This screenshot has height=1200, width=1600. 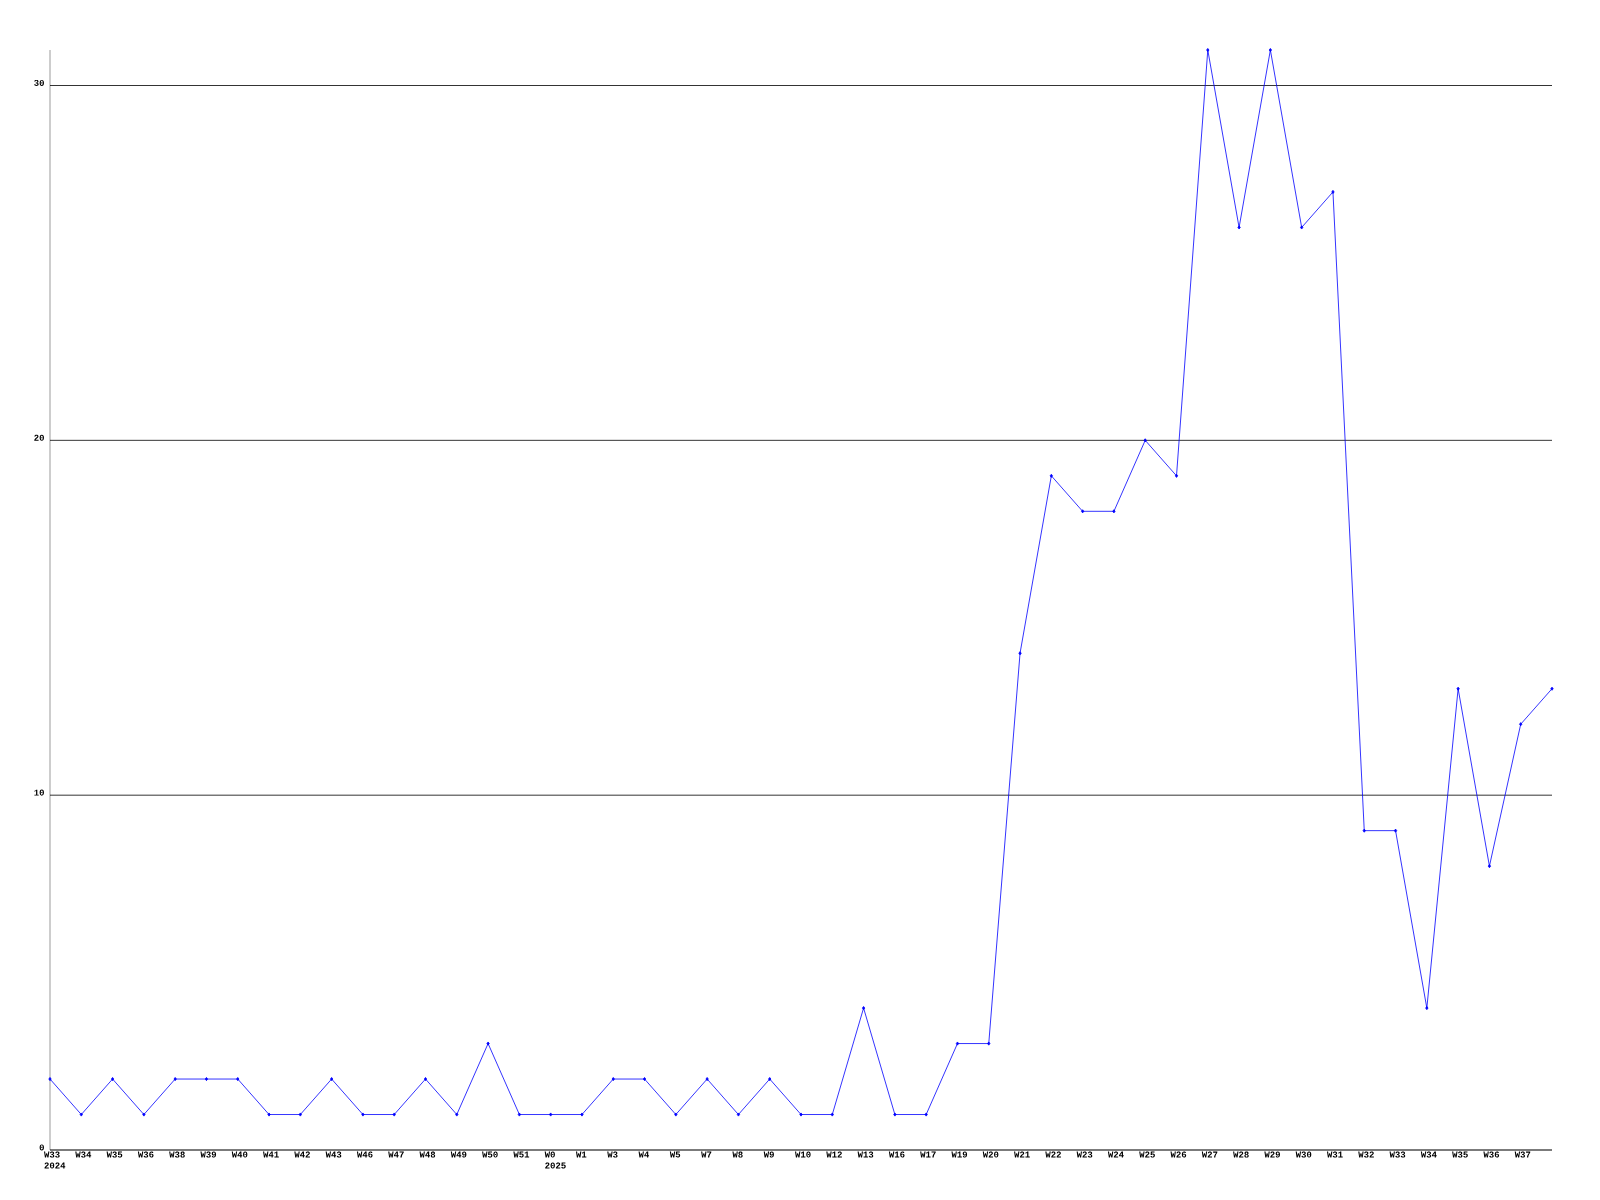 What do you see at coordinates (1366, 1154) in the screenshot?
I see `x-tick-label: W32` at bounding box center [1366, 1154].